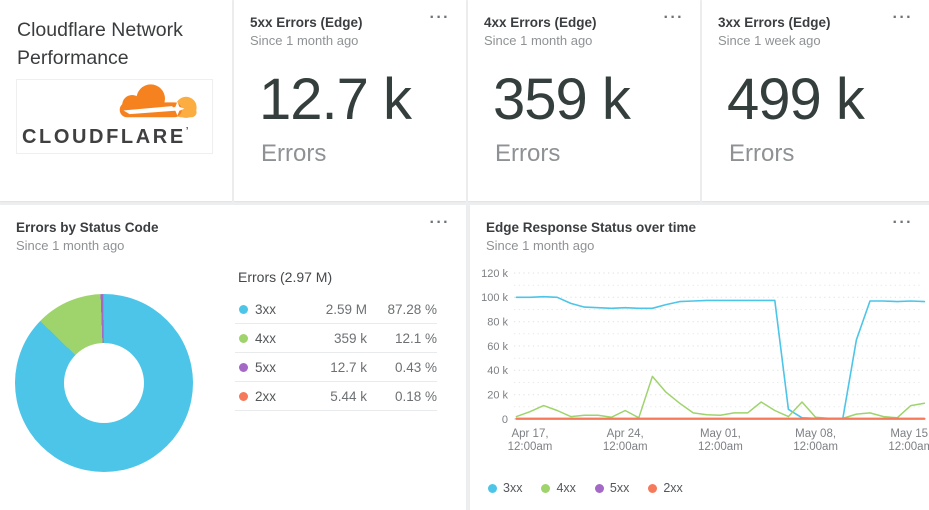  Describe the element at coordinates (243, 367) in the screenshot. I see `status-5xx-dot-icon` at that location.